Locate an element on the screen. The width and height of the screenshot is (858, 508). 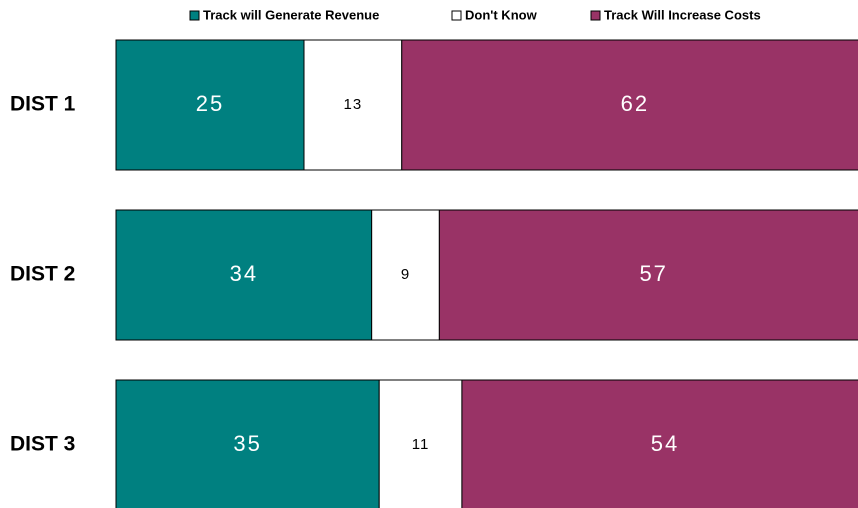
value-label: 57 is located at coordinates (653, 273).